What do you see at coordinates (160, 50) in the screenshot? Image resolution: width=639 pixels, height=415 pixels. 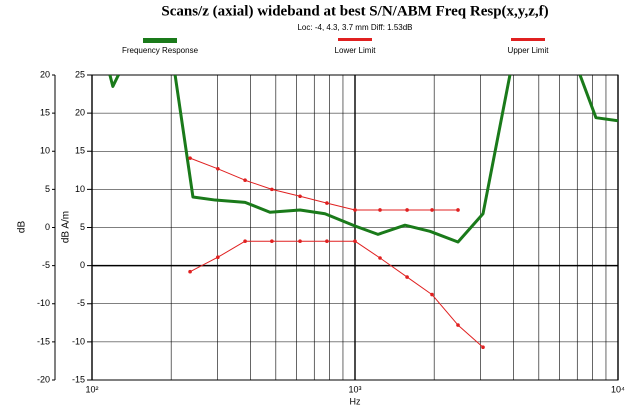 I see `legend-label: Frequency Response` at bounding box center [160, 50].